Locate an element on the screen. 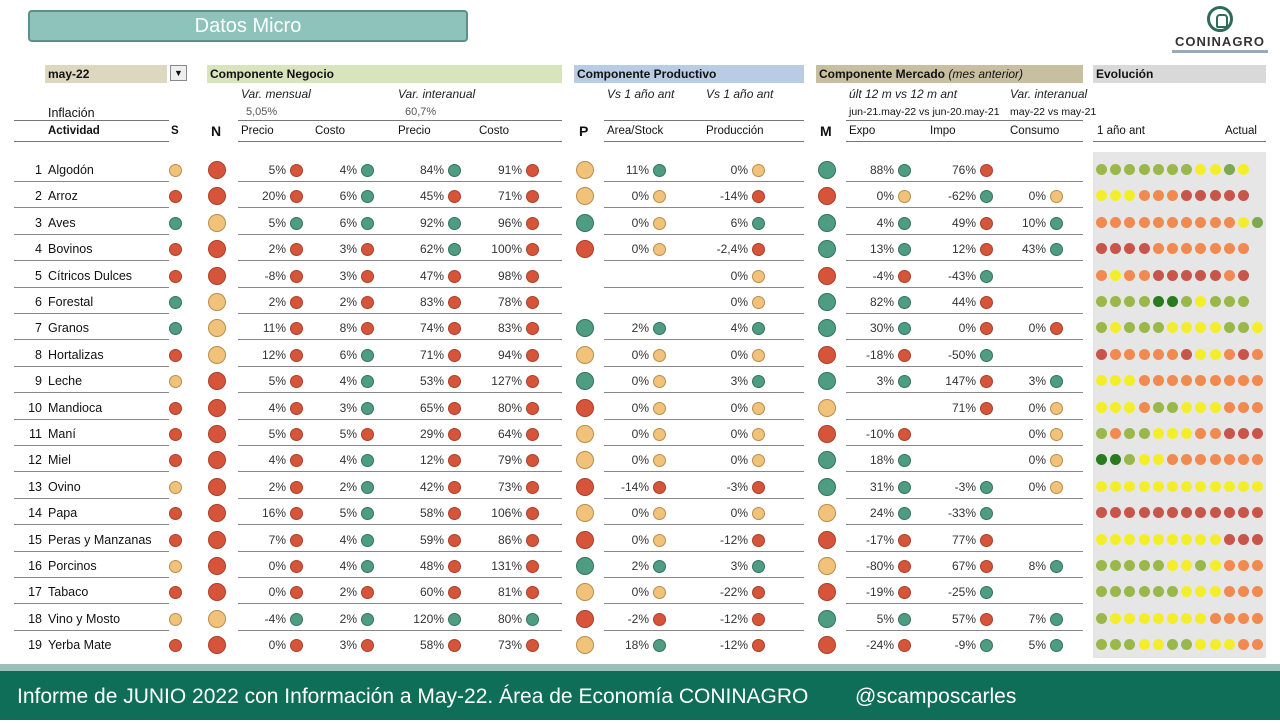 Image resolution: width=1280 pixels, height=723 pixels. precio-interanual-value: 65% is located at coordinates (431, 408).